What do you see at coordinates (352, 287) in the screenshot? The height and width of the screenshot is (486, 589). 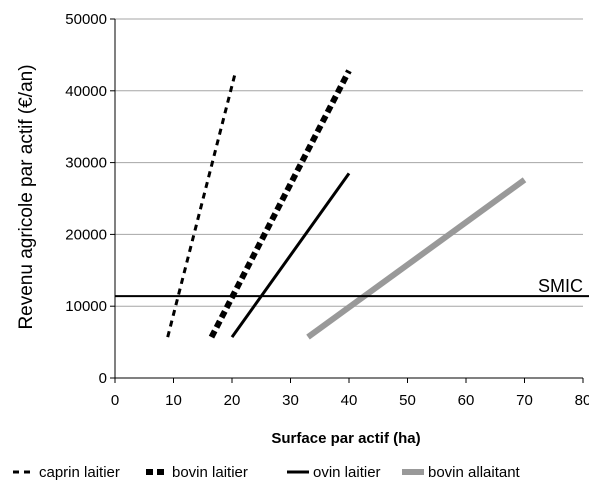 I see `reference-lines: SMIC` at bounding box center [352, 287].